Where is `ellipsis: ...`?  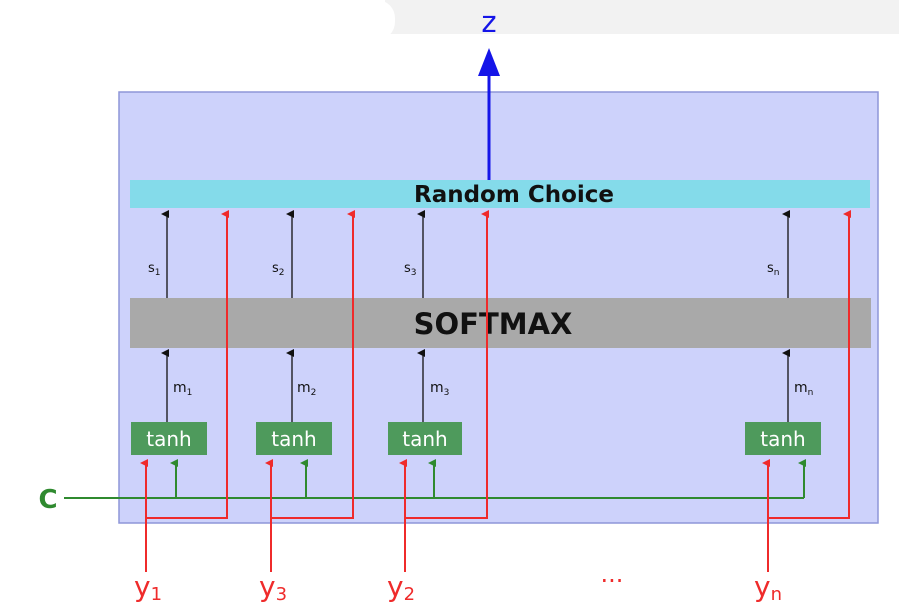 ellipsis: ... is located at coordinates (612, 574).